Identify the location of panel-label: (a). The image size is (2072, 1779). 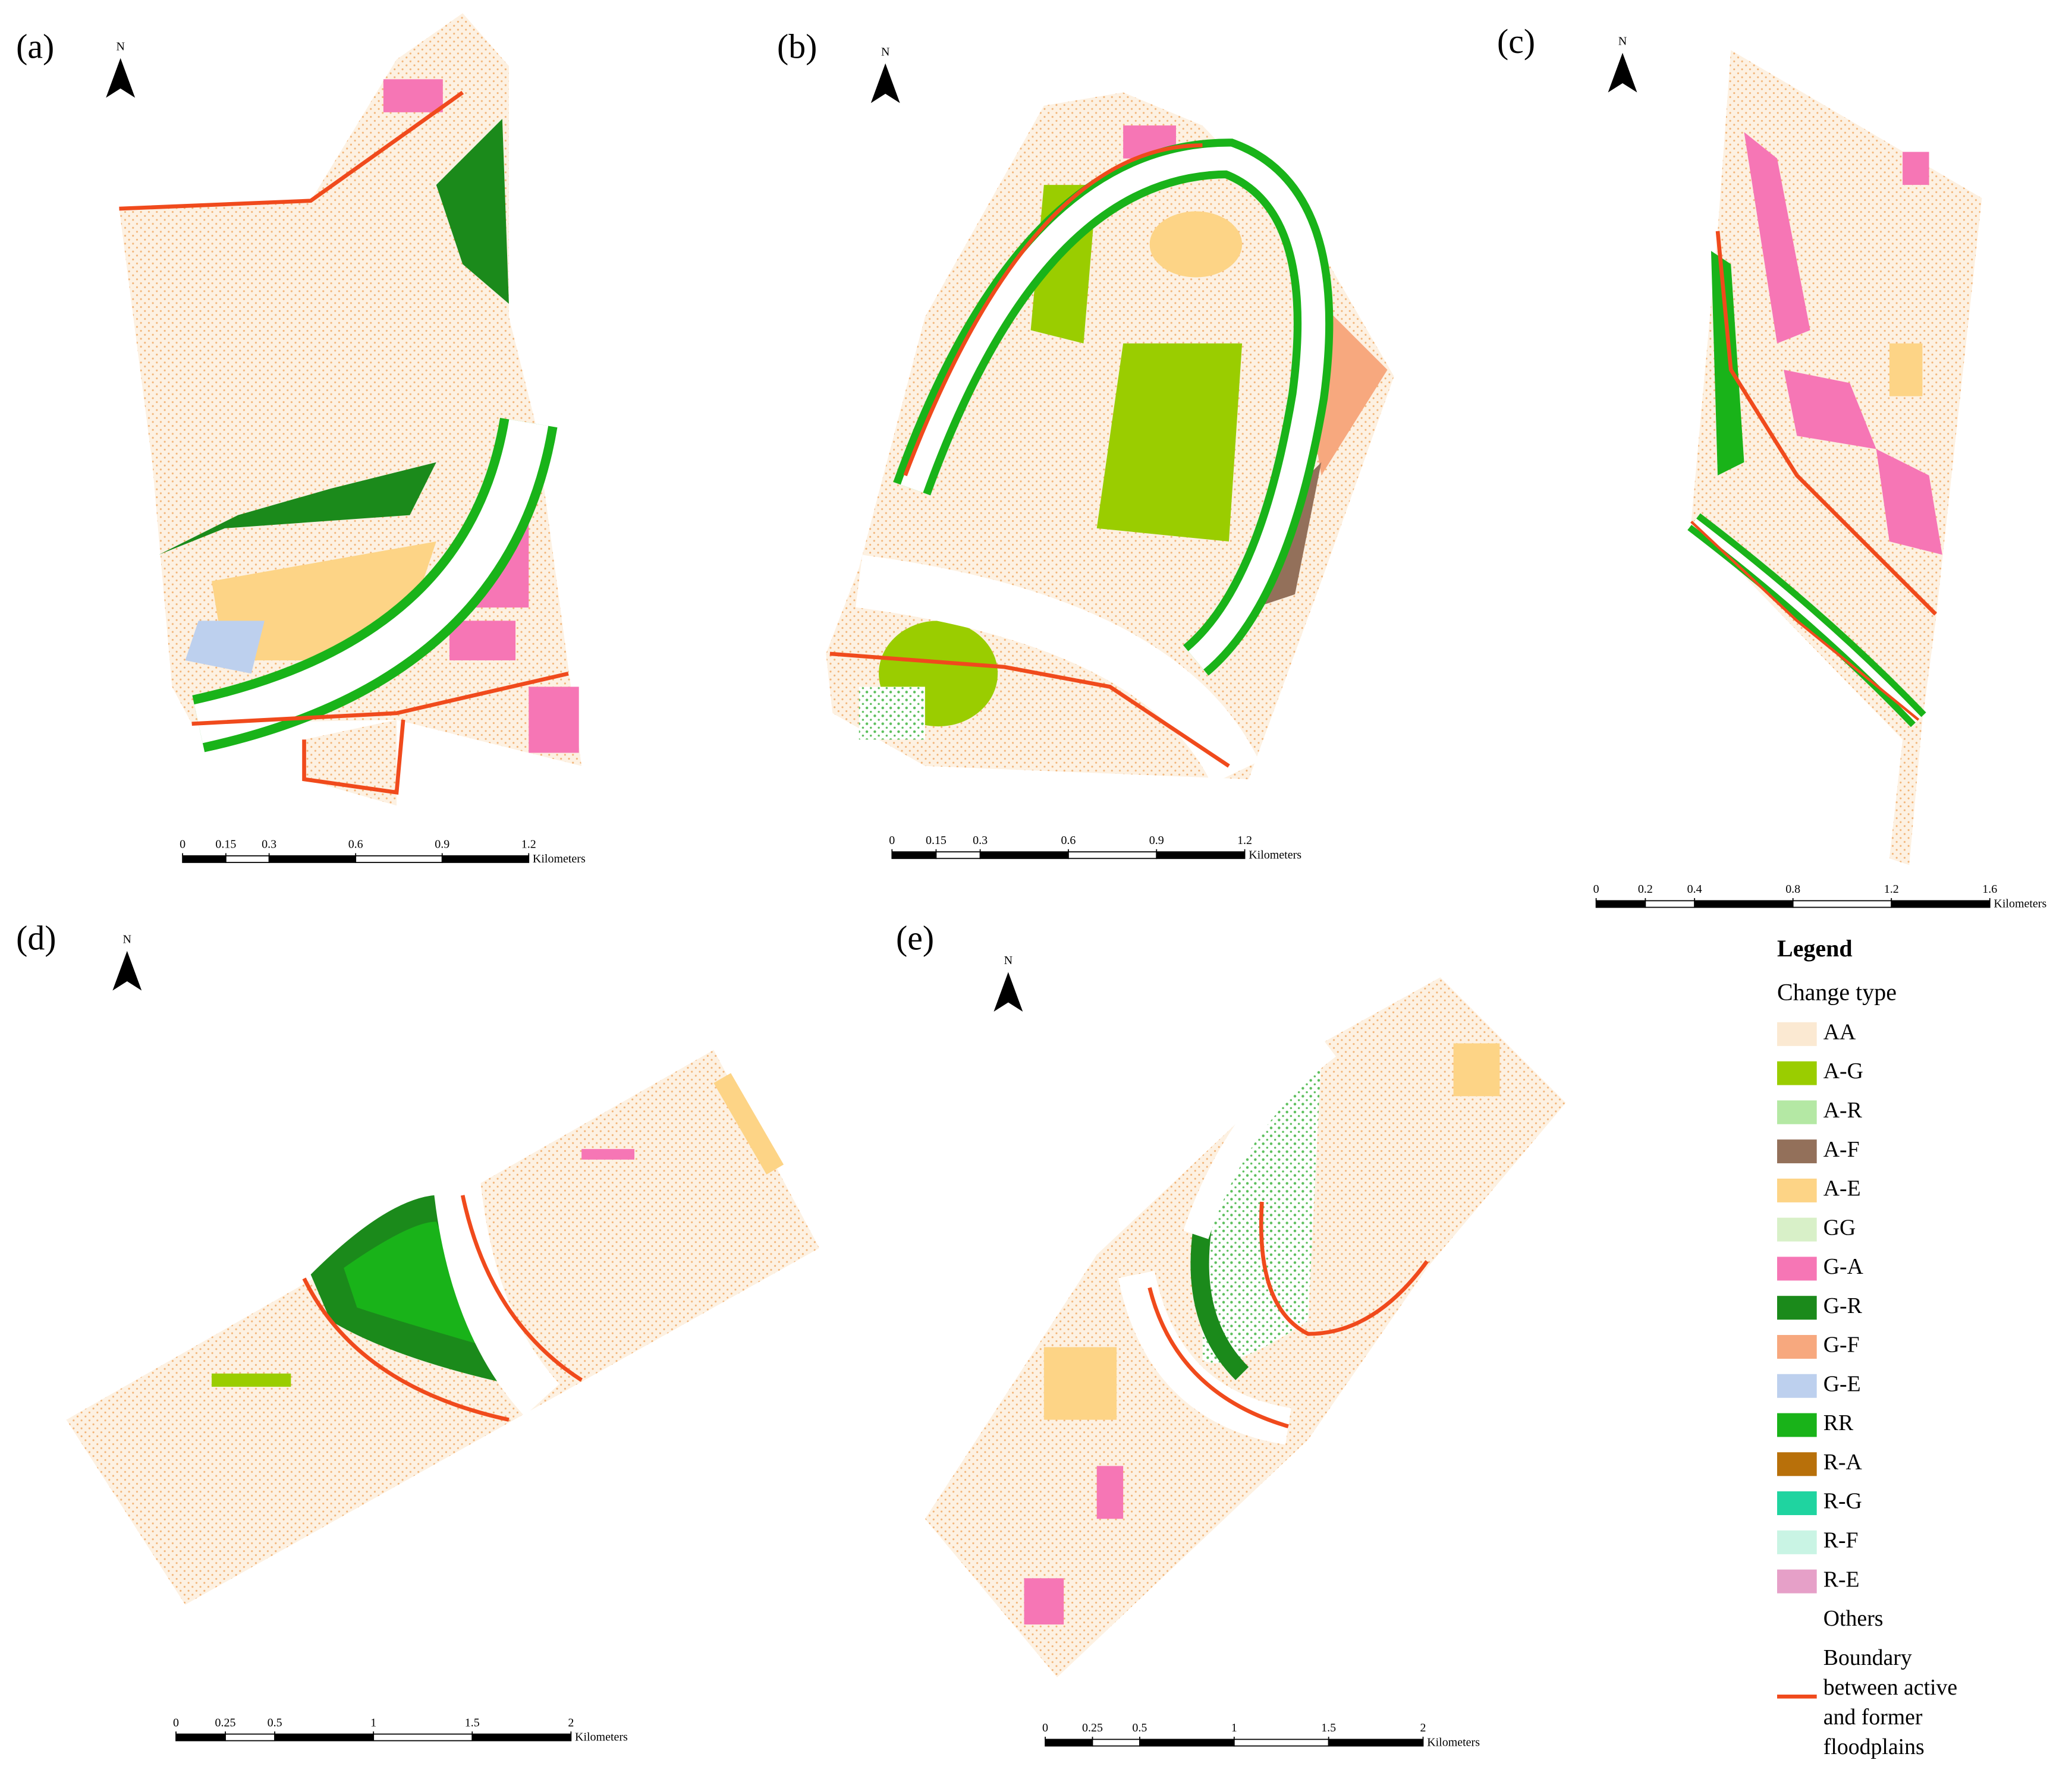
(35, 47).